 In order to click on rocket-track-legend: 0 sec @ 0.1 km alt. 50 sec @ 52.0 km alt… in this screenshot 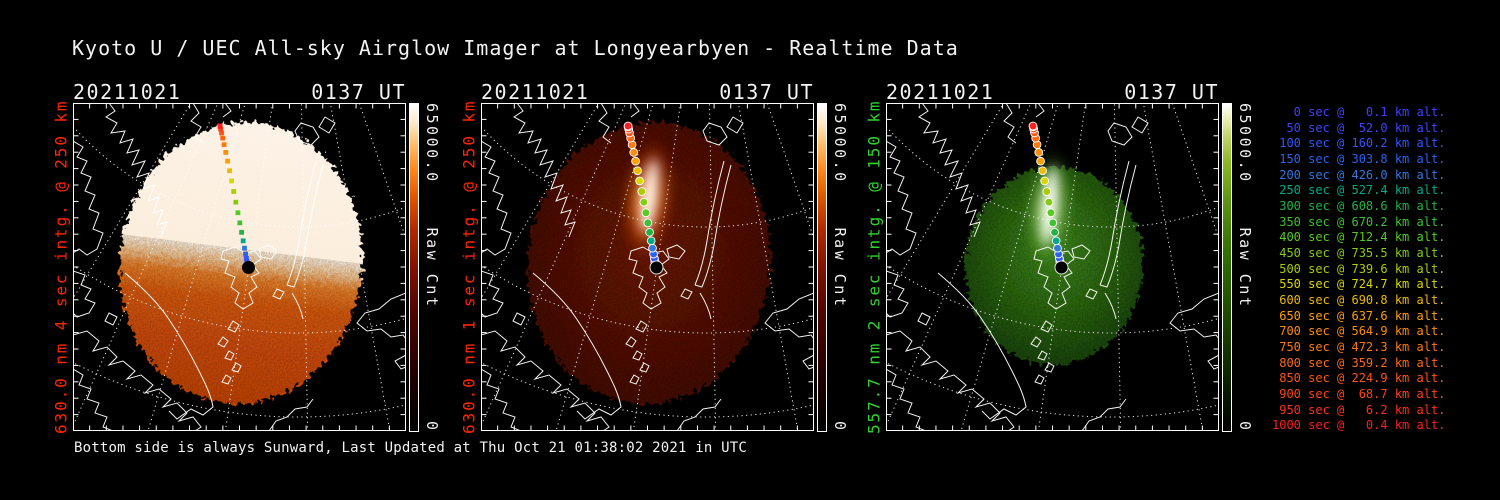, I will do `click(1358, 269)`.